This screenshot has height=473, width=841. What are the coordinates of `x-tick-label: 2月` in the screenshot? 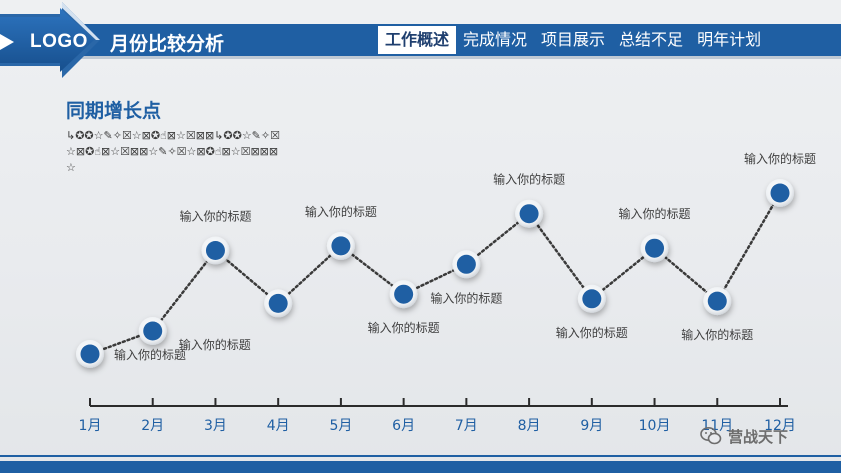 It's located at (152, 426).